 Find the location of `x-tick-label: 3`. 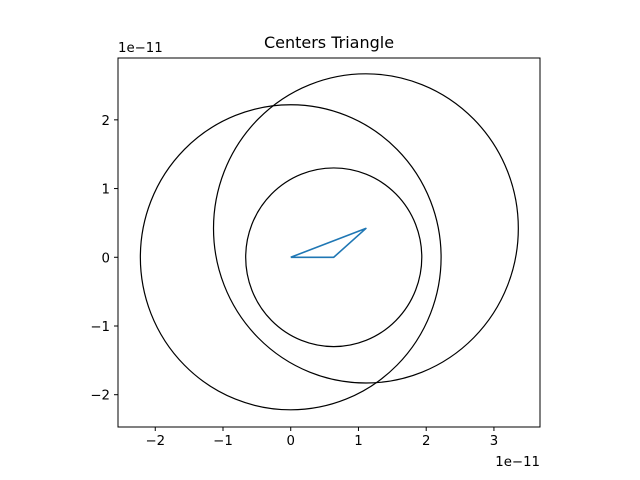

x-tick-label: 3 is located at coordinates (494, 441).